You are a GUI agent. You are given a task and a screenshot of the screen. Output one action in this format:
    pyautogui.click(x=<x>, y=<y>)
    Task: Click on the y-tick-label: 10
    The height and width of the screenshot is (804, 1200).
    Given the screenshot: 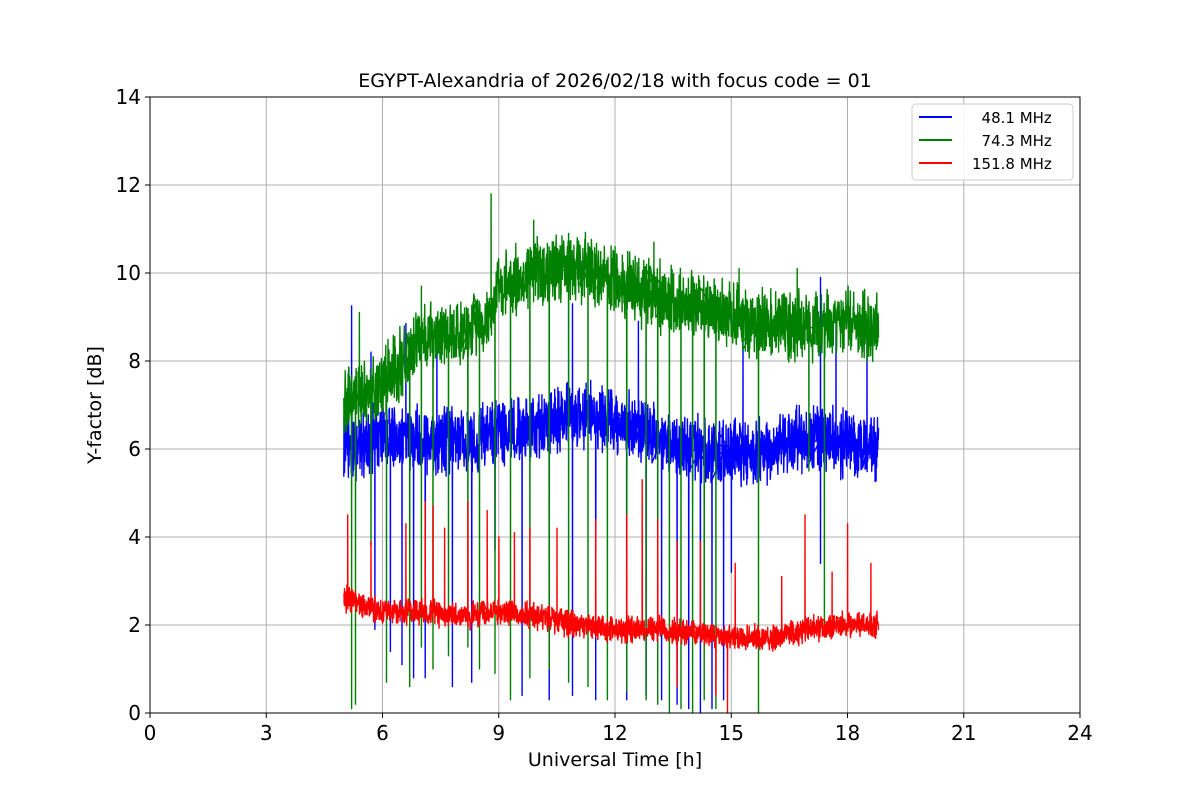 What is the action you would take?
    pyautogui.click(x=128, y=273)
    